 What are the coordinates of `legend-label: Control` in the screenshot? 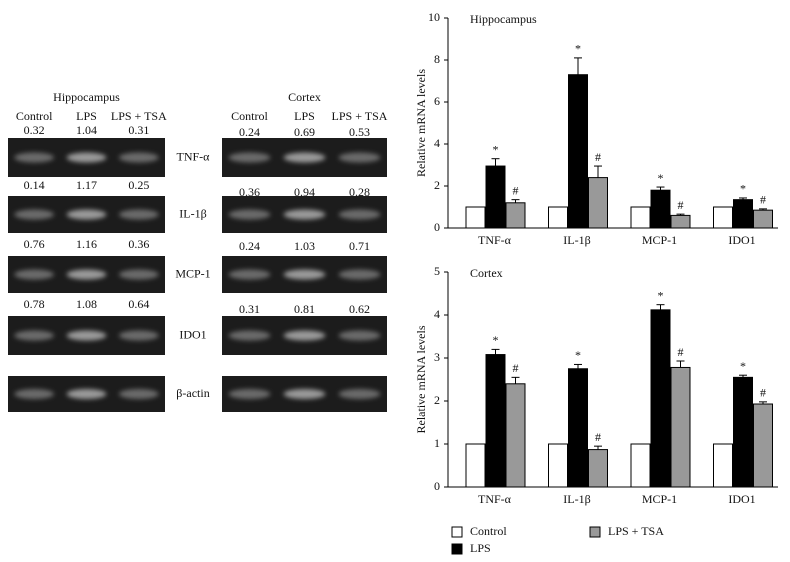 It's located at (488, 531).